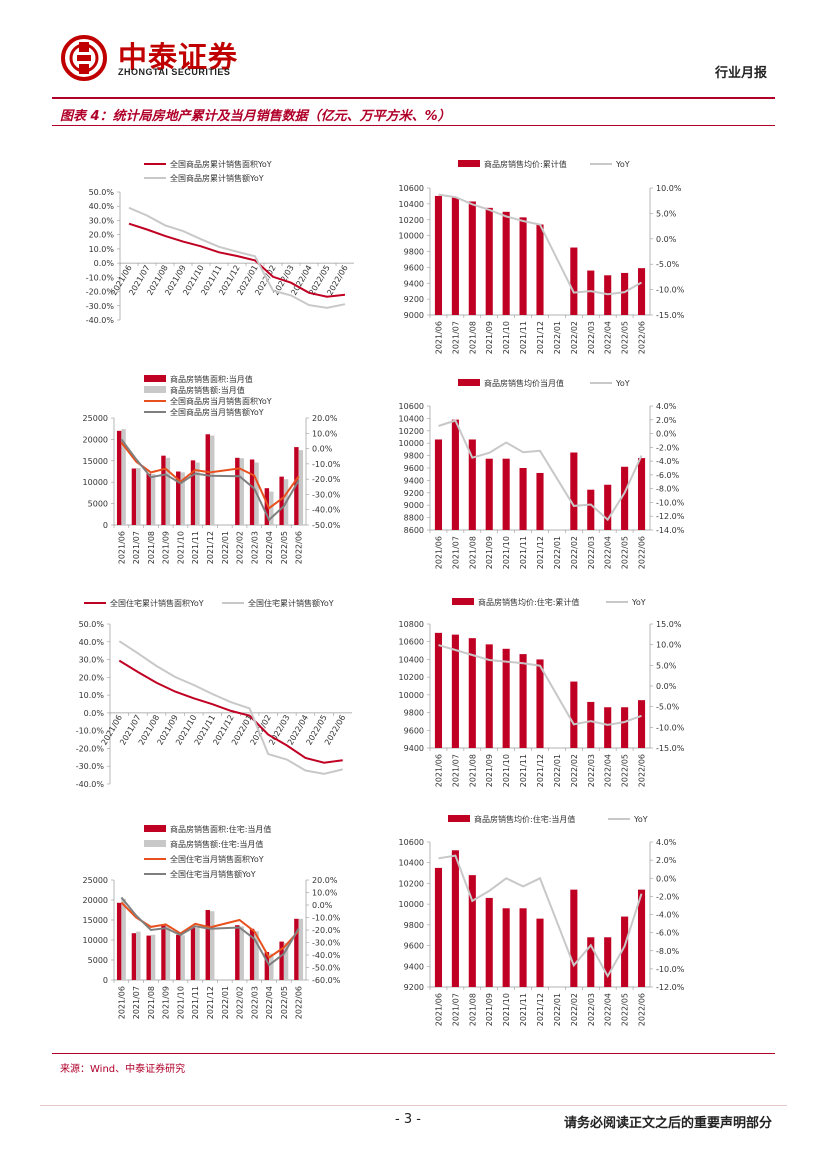 The height and width of the screenshot is (1169, 827). What do you see at coordinates (642, 552) in the screenshot?
I see `c4-xtick-label: 2022/06` at bounding box center [642, 552].